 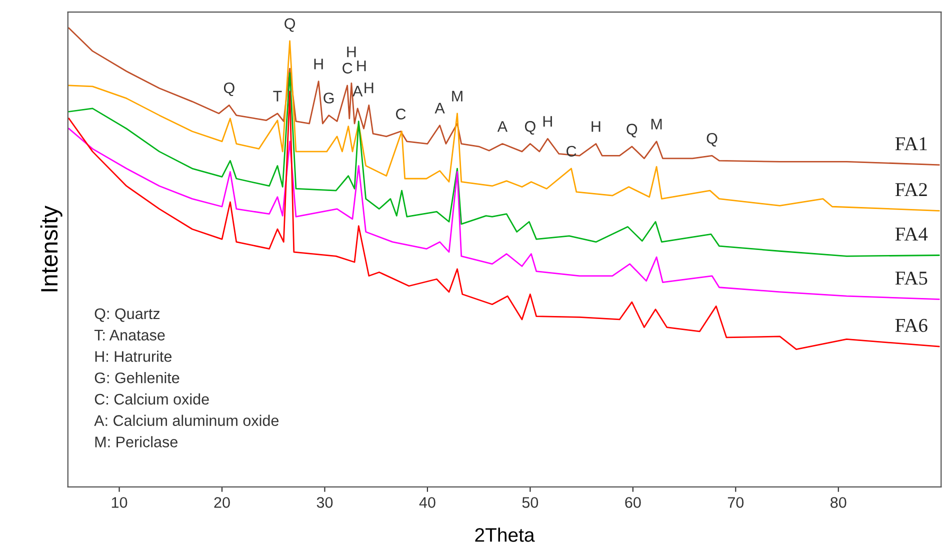 What do you see at coordinates (838, 502) in the screenshot?
I see `x-tick-label: 80` at bounding box center [838, 502].